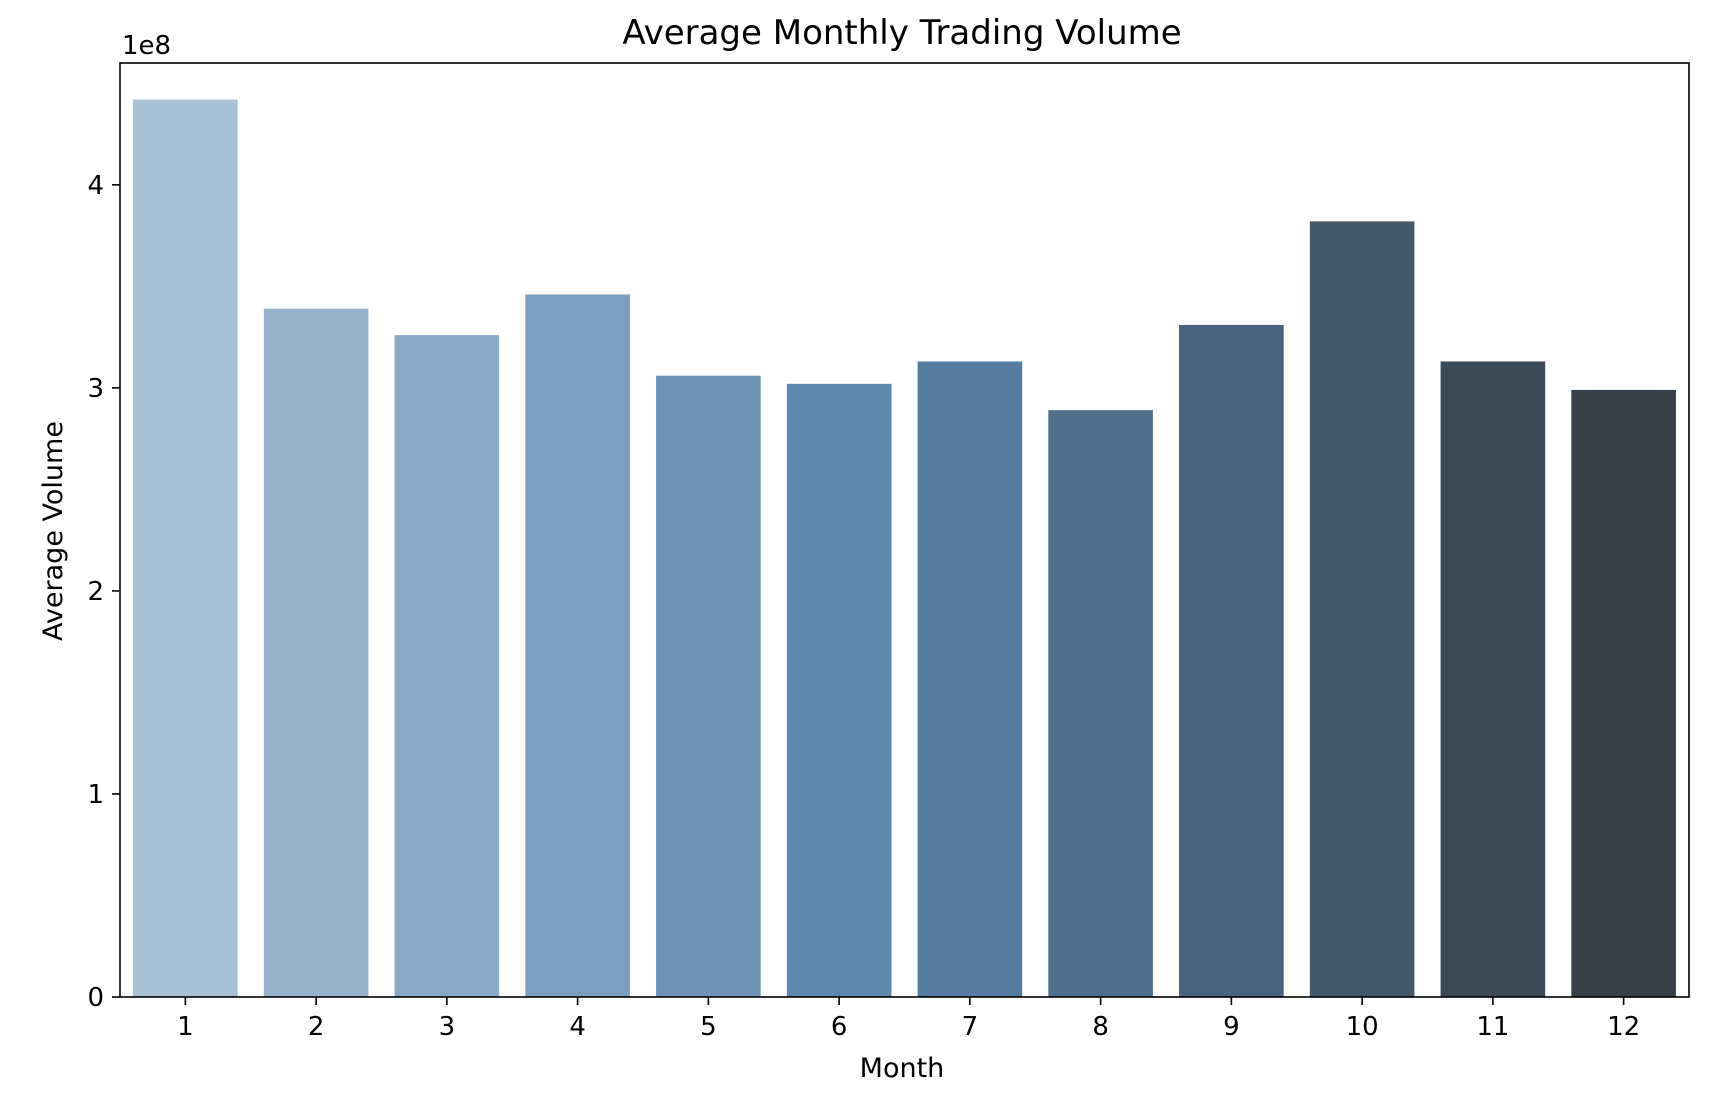  I want to click on x-tick-label: 12, so click(1623, 1027).